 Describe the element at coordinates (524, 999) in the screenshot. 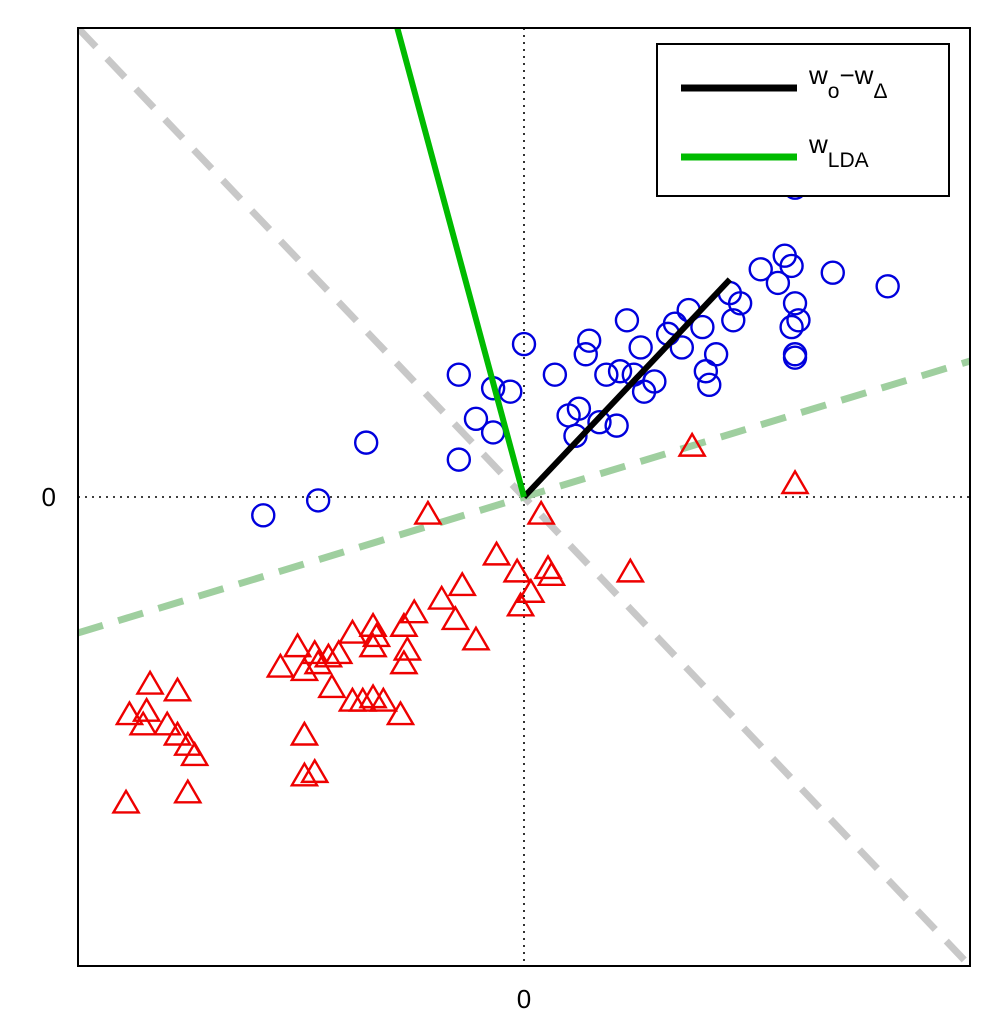

I see `x-tick-label: 0` at that location.